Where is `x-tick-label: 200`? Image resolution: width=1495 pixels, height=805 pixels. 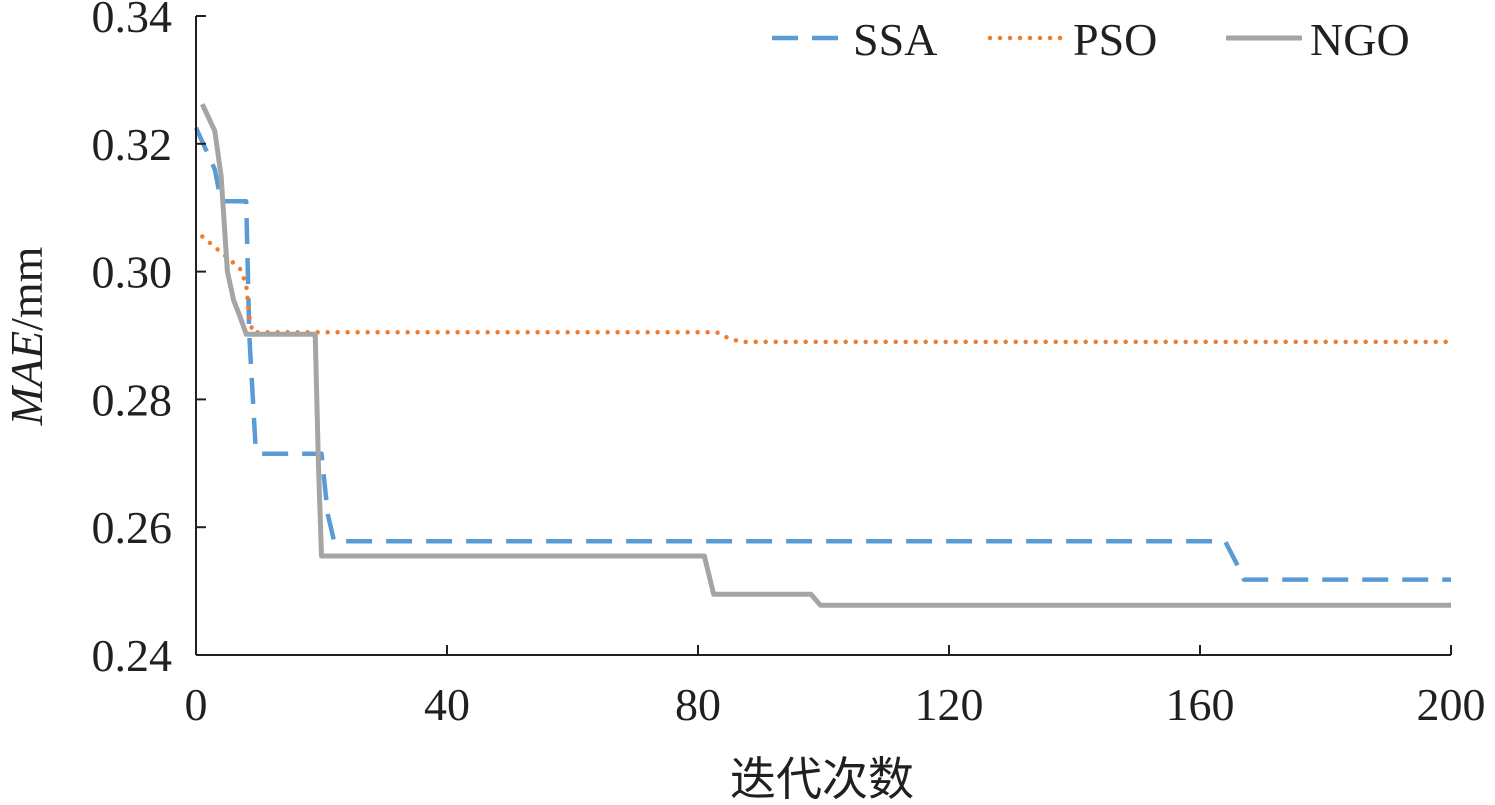 x-tick-label: 200 is located at coordinates (1451, 704).